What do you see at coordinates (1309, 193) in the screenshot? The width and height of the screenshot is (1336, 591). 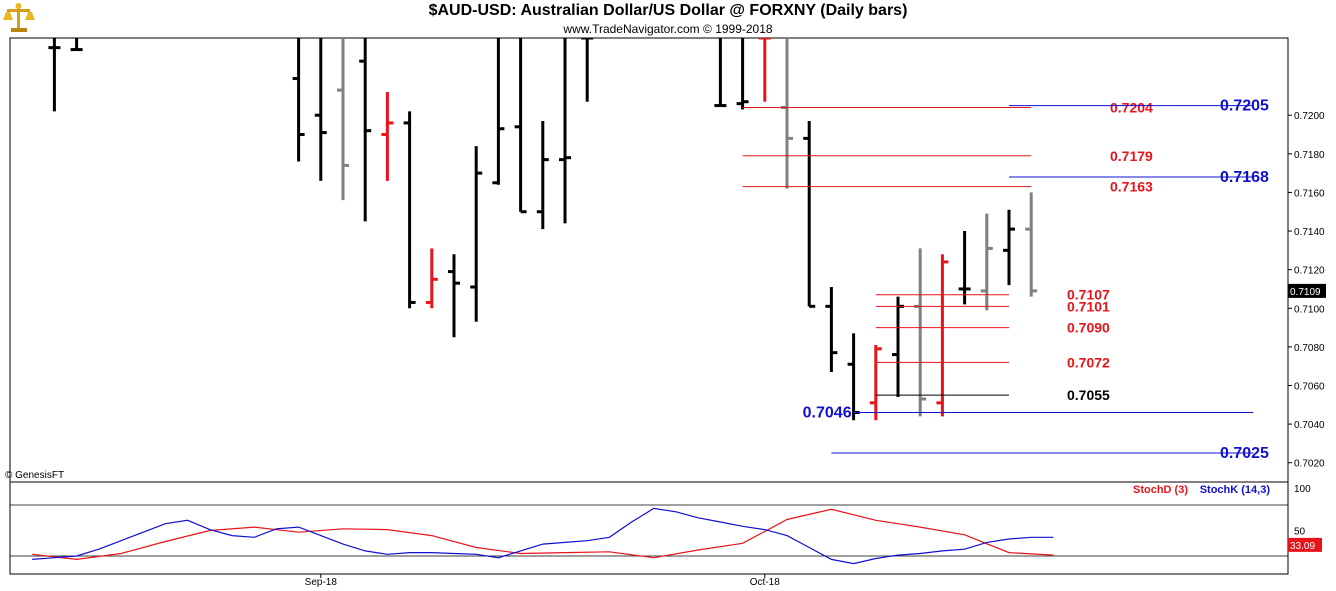 I see `price-tick-label: 0.7160` at bounding box center [1309, 193].